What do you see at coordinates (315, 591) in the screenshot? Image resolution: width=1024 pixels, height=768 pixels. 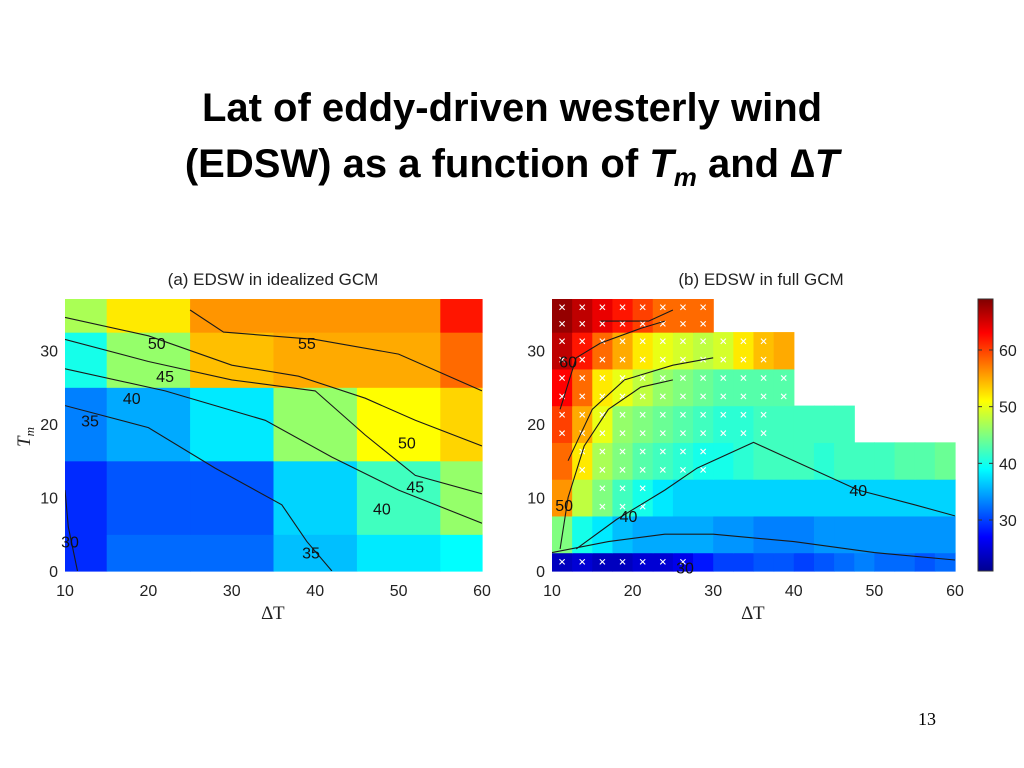 I see `x-tick-label: 40` at bounding box center [315, 591].